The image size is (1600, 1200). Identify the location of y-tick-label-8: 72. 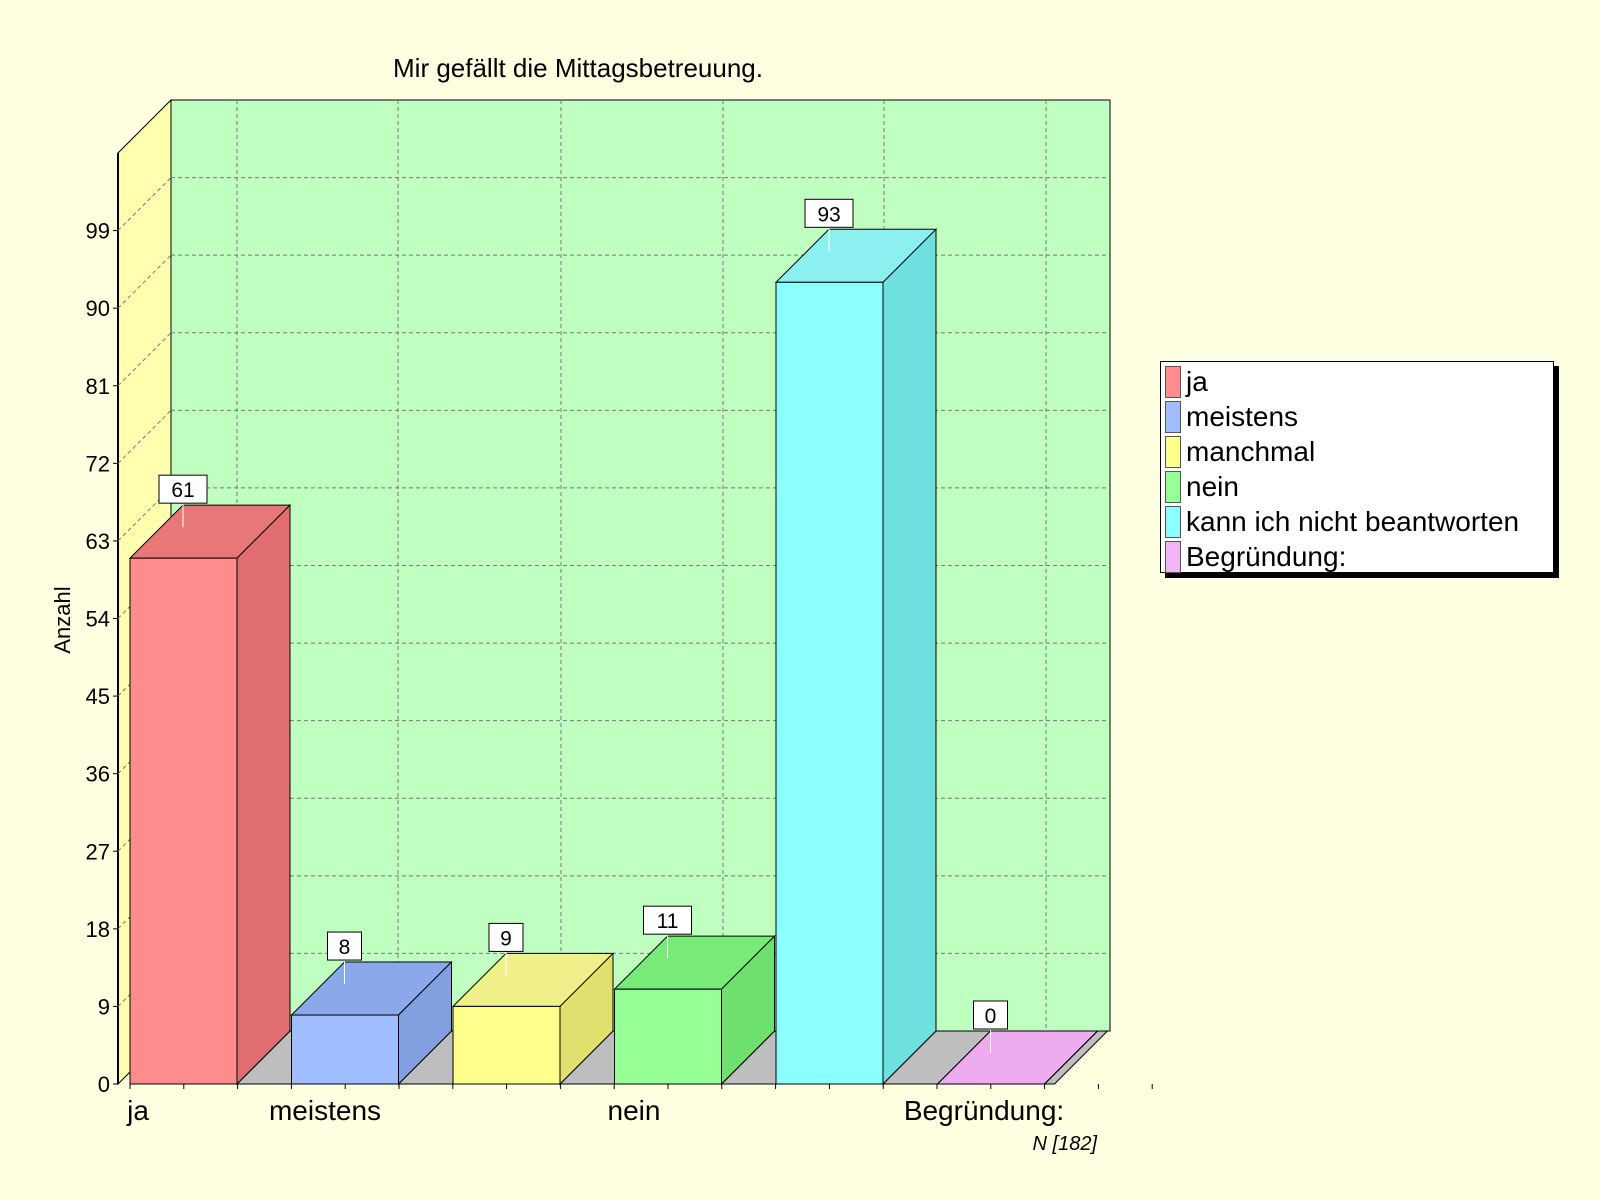
(98, 463).